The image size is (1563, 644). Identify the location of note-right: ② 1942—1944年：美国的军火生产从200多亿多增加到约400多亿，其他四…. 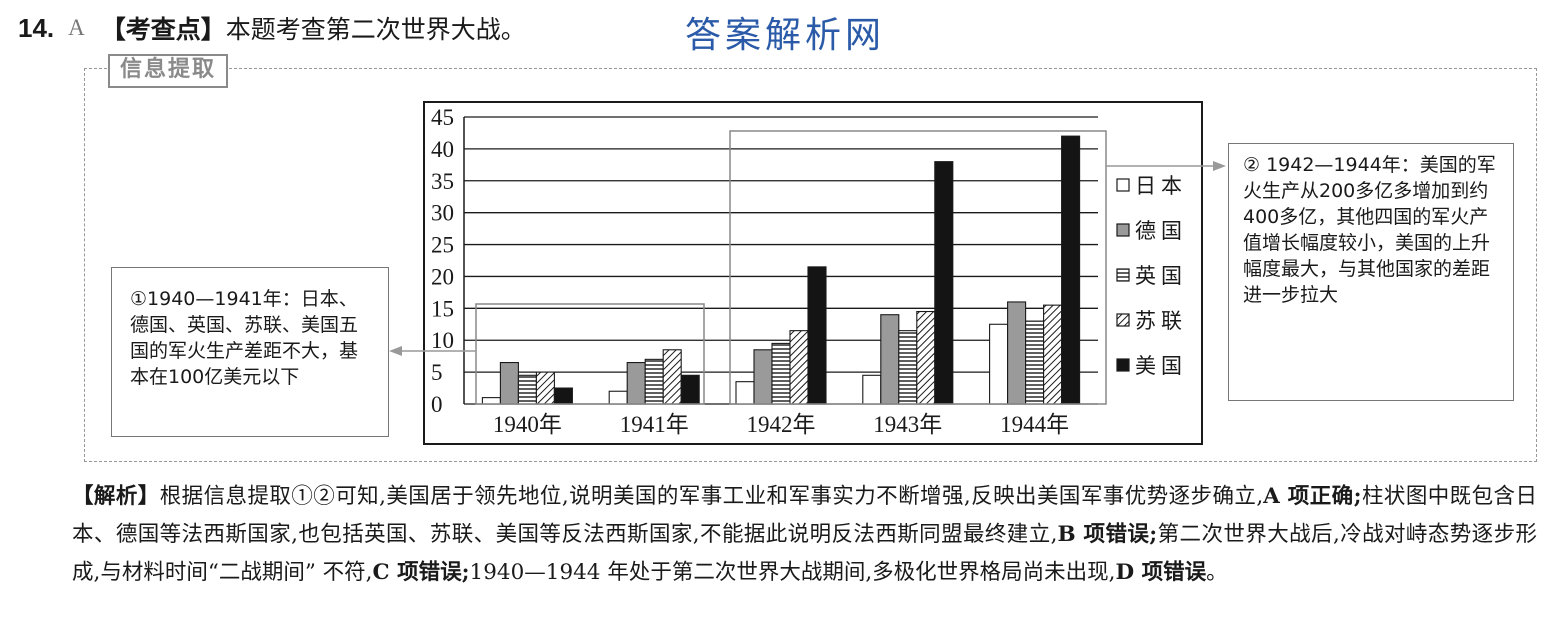
(1371, 272).